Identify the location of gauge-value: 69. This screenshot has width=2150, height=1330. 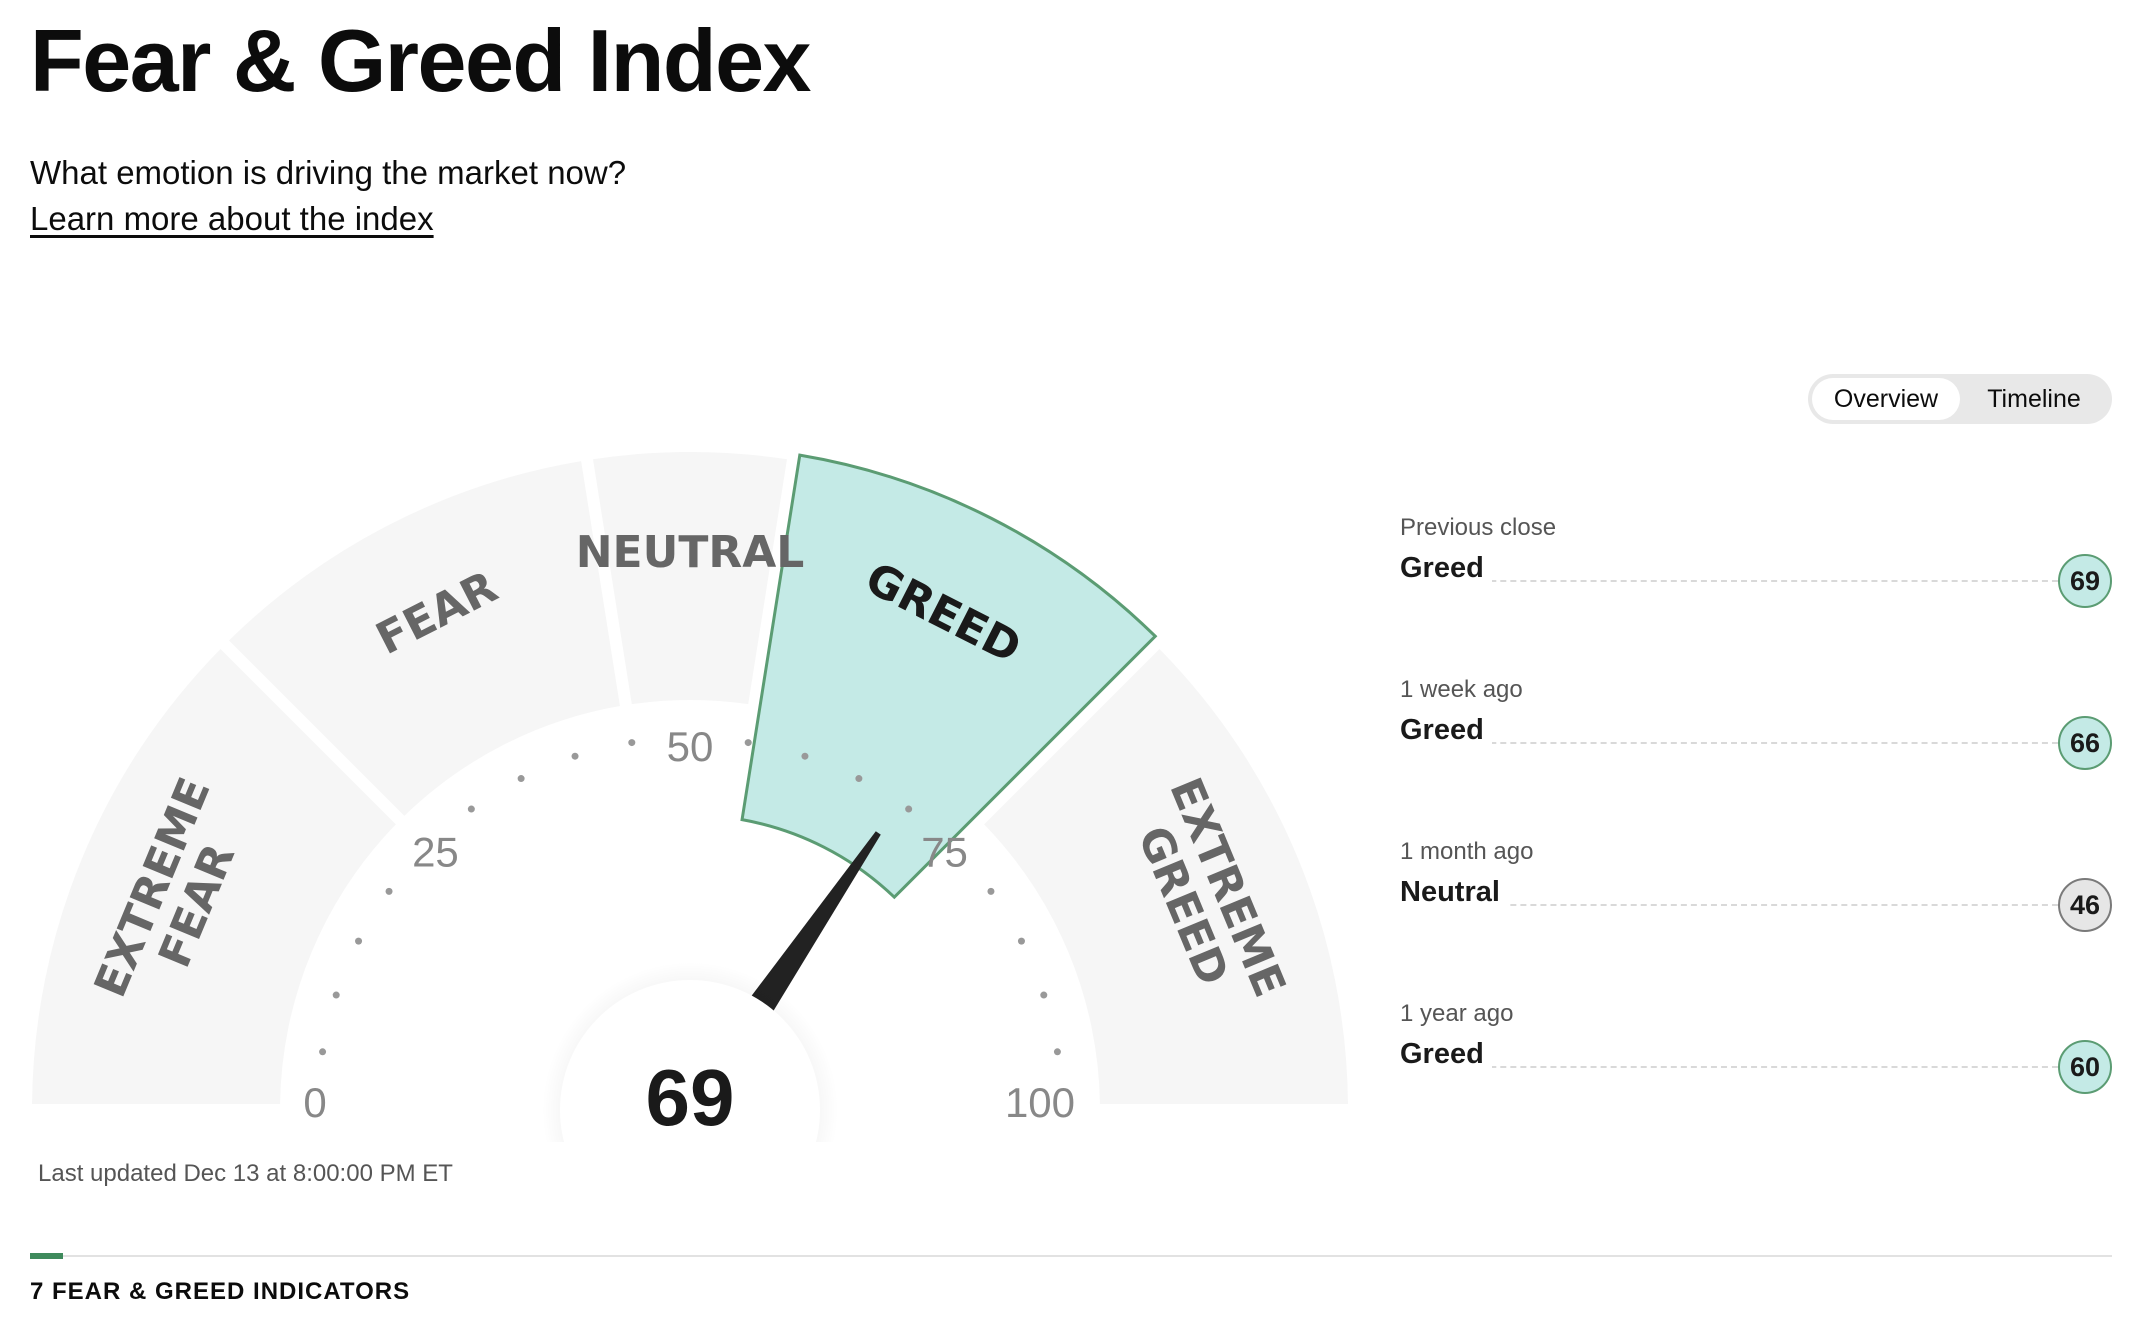
(690, 1097).